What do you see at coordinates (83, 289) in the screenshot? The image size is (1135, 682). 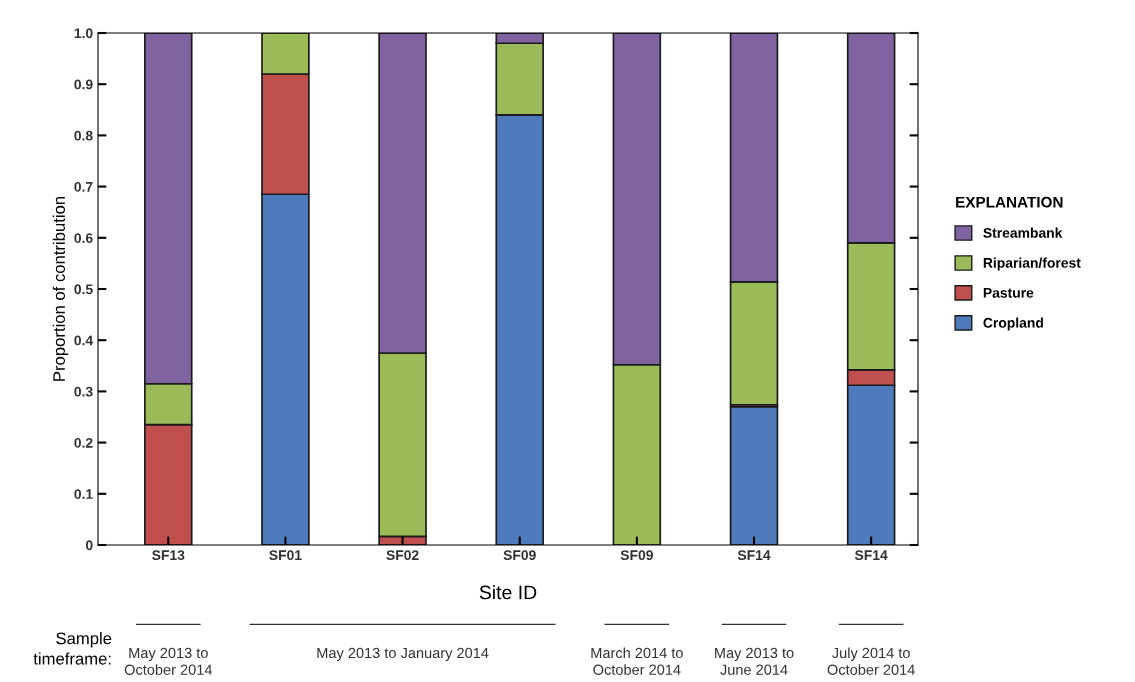 I see `y-tick-label: 0.5` at bounding box center [83, 289].